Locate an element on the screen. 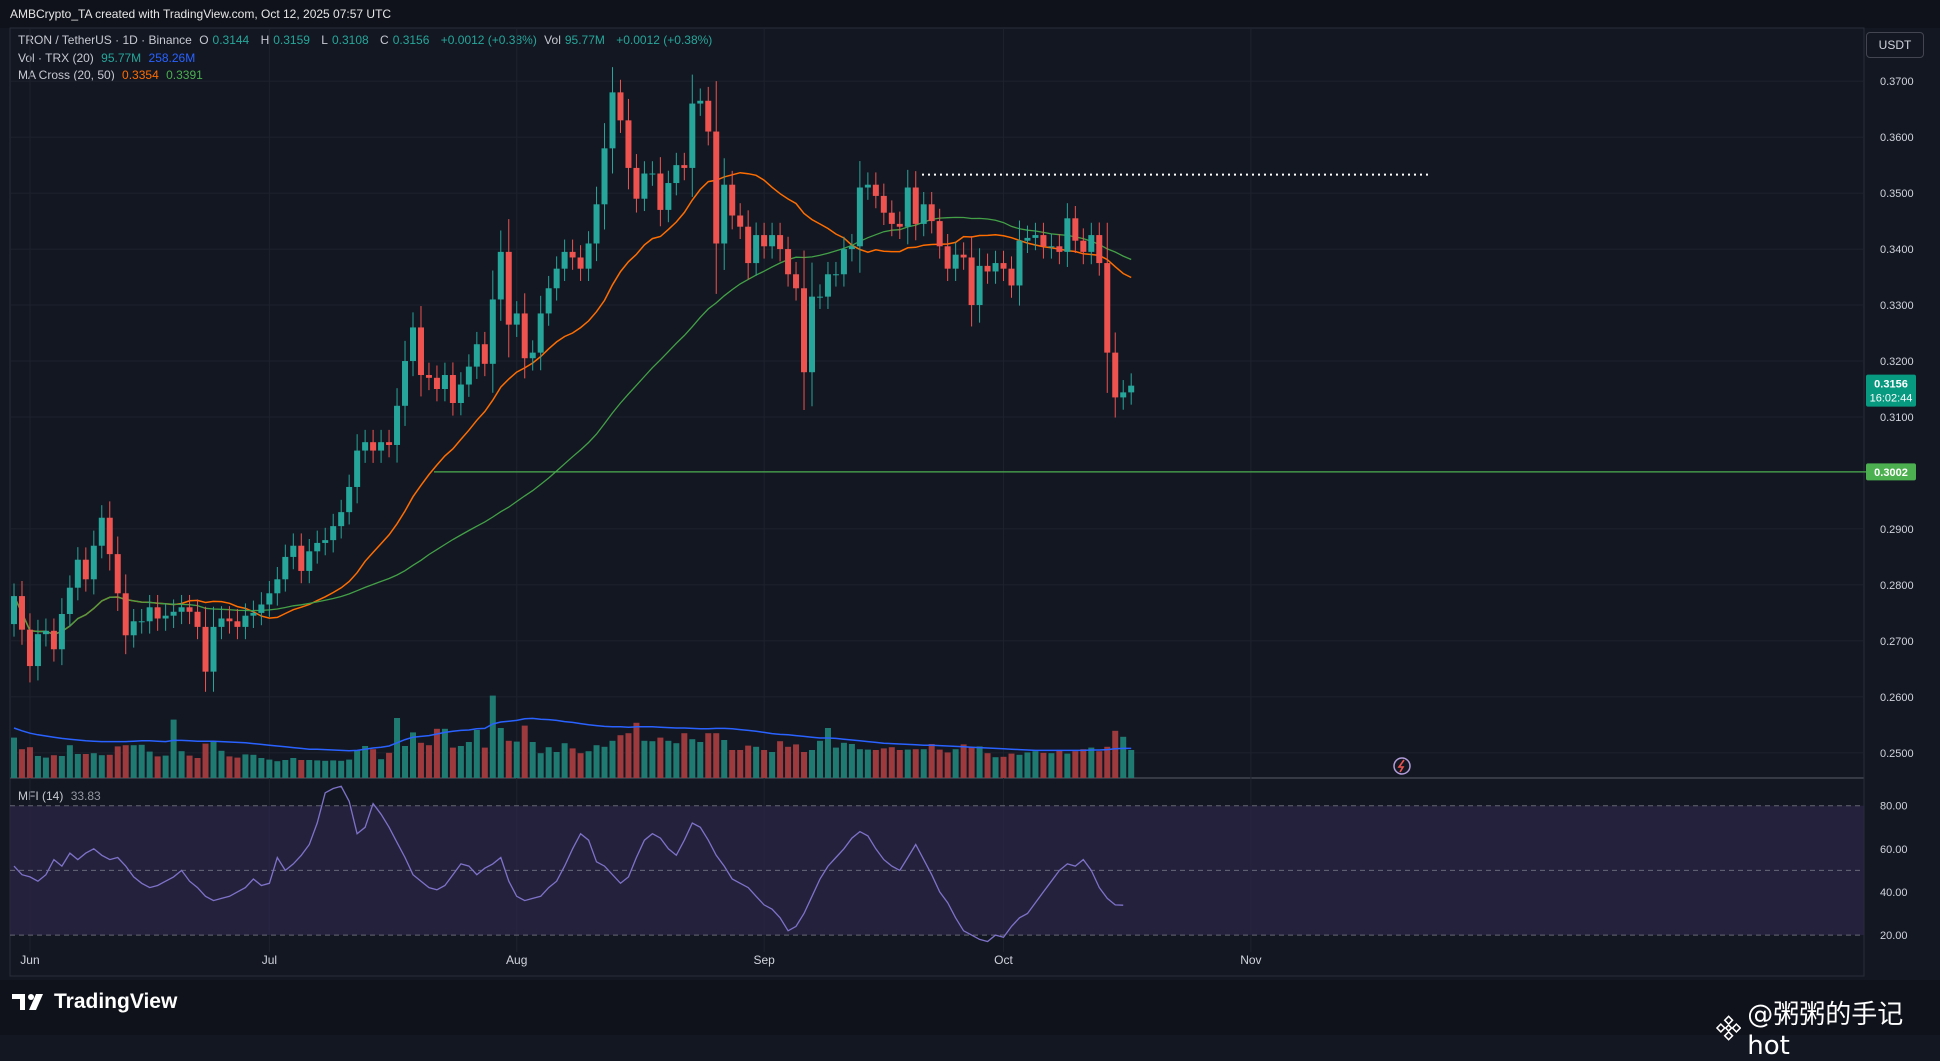 The height and width of the screenshot is (1061, 1940). countdown-text: 16:02:44 is located at coordinates (1891, 399).